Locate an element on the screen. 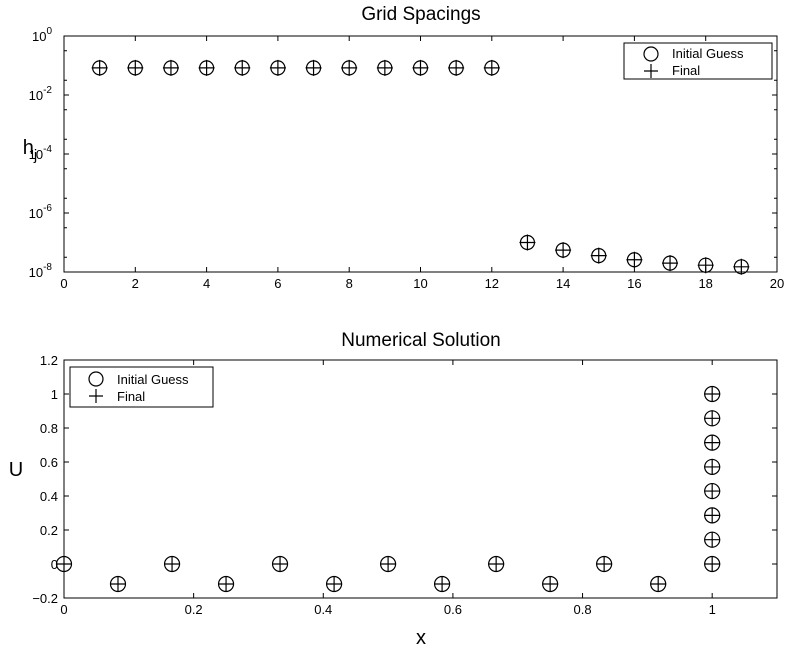 This screenshot has width=789, height=652. x-tick-label: 16 is located at coordinates (634, 283).